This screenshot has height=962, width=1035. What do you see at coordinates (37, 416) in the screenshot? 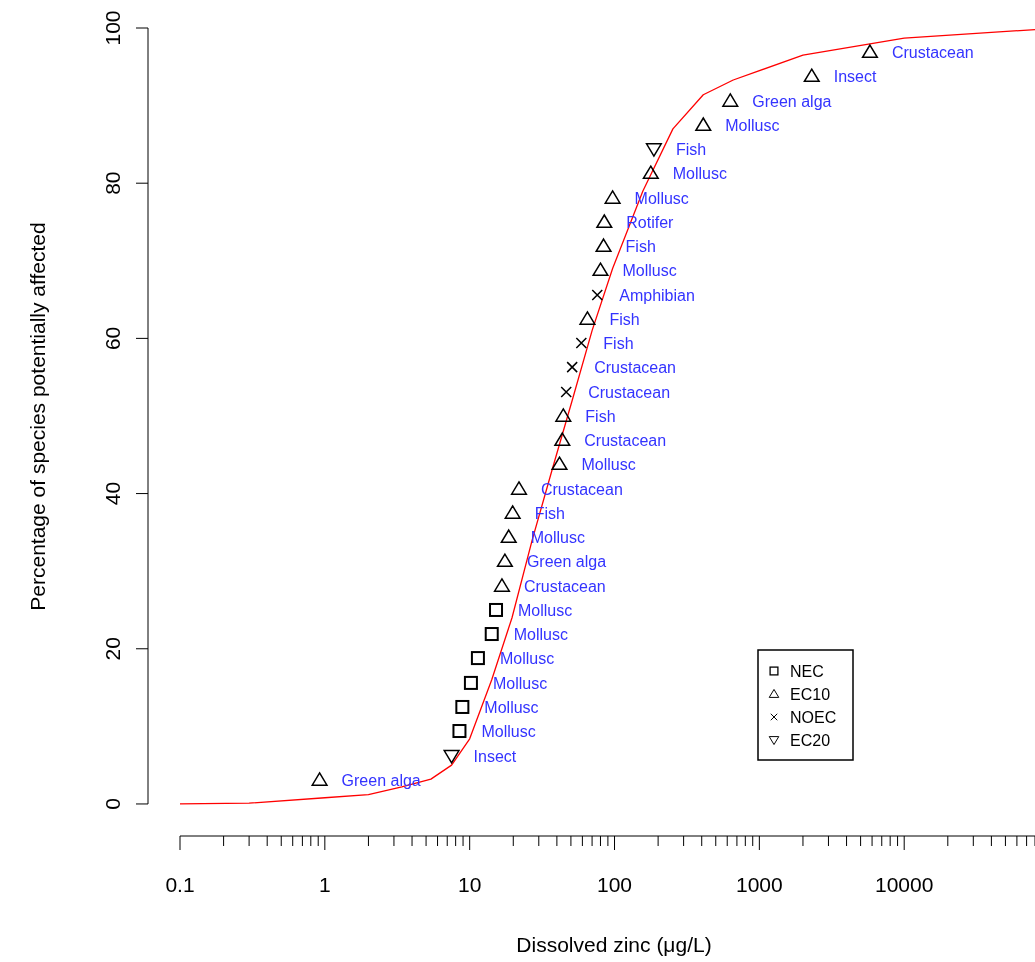
I see `y-axis-title: Percentage of species potentially affected` at bounding box center [37, 416].